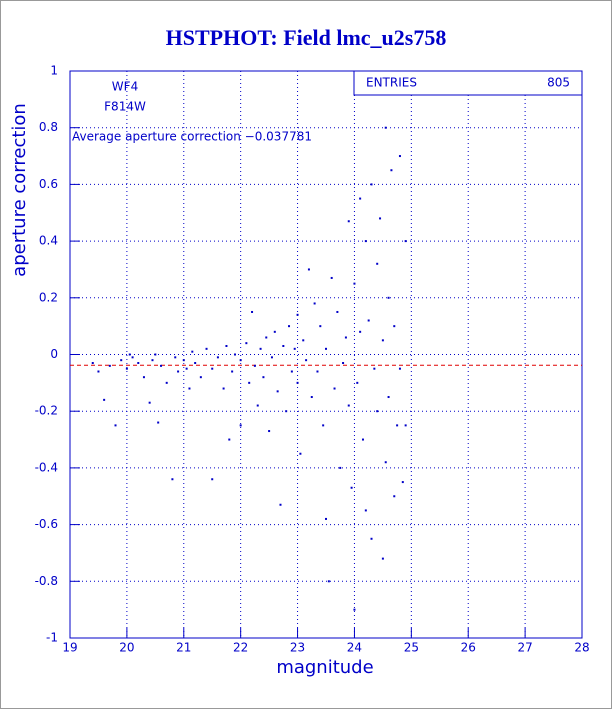  What do you see at coordinates (19, 190) in the screenshot?
I see `y-axis-label: aperture correction` at bounding box center [19, 190].